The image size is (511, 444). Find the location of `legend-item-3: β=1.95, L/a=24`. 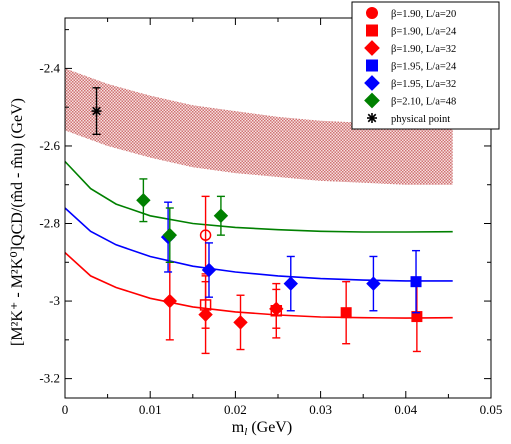

legend-item-3: β=1.95, L/a=24 is located at coordinates (411, 66).